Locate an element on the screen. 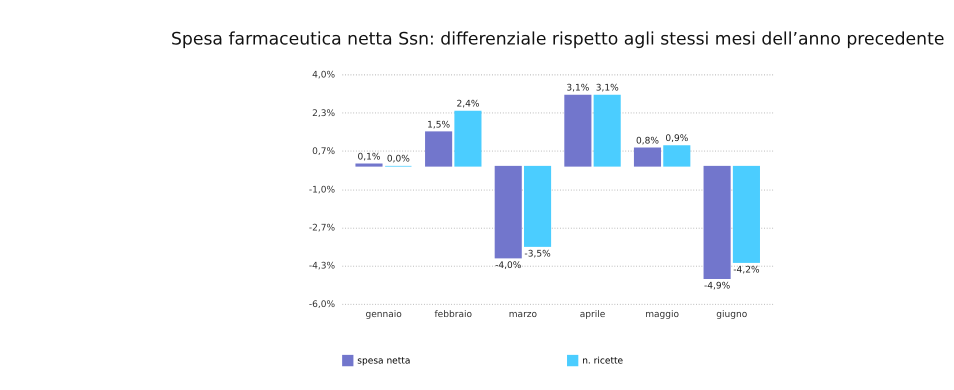 Image resolution: width=954 pixels, height=390 pixels. data-label: 0,9% is located at coordinates (677, 139).